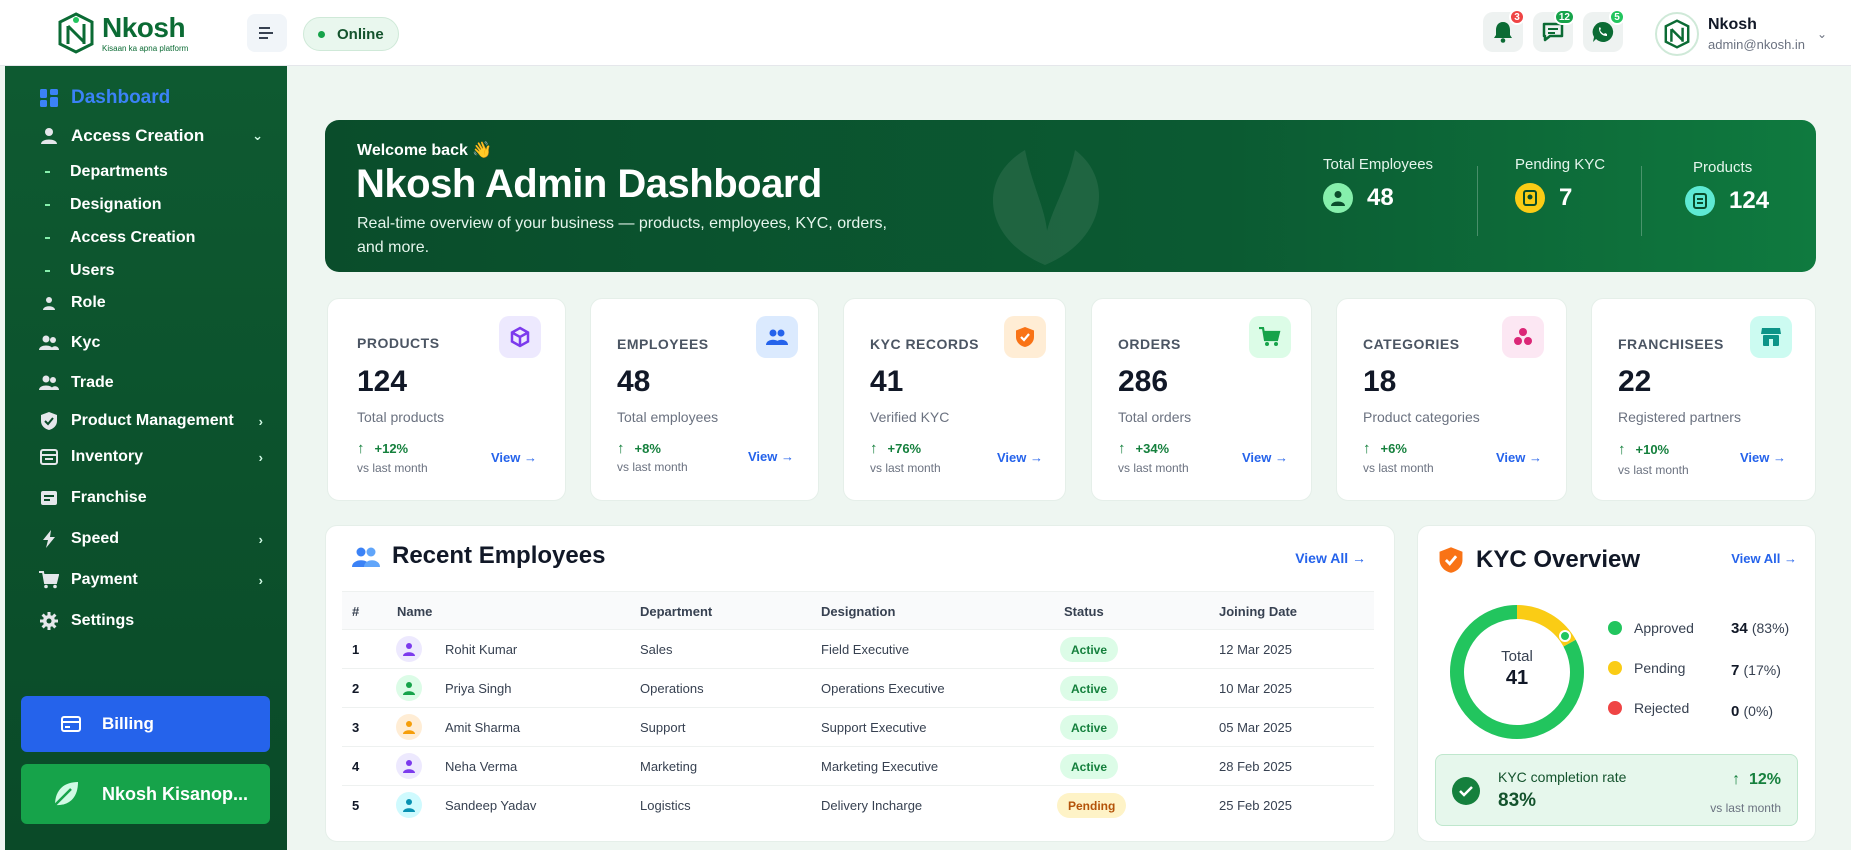 The width and height of the screenshot is (1851, 850). I want to click on chat-icon, so click(1553, 32).